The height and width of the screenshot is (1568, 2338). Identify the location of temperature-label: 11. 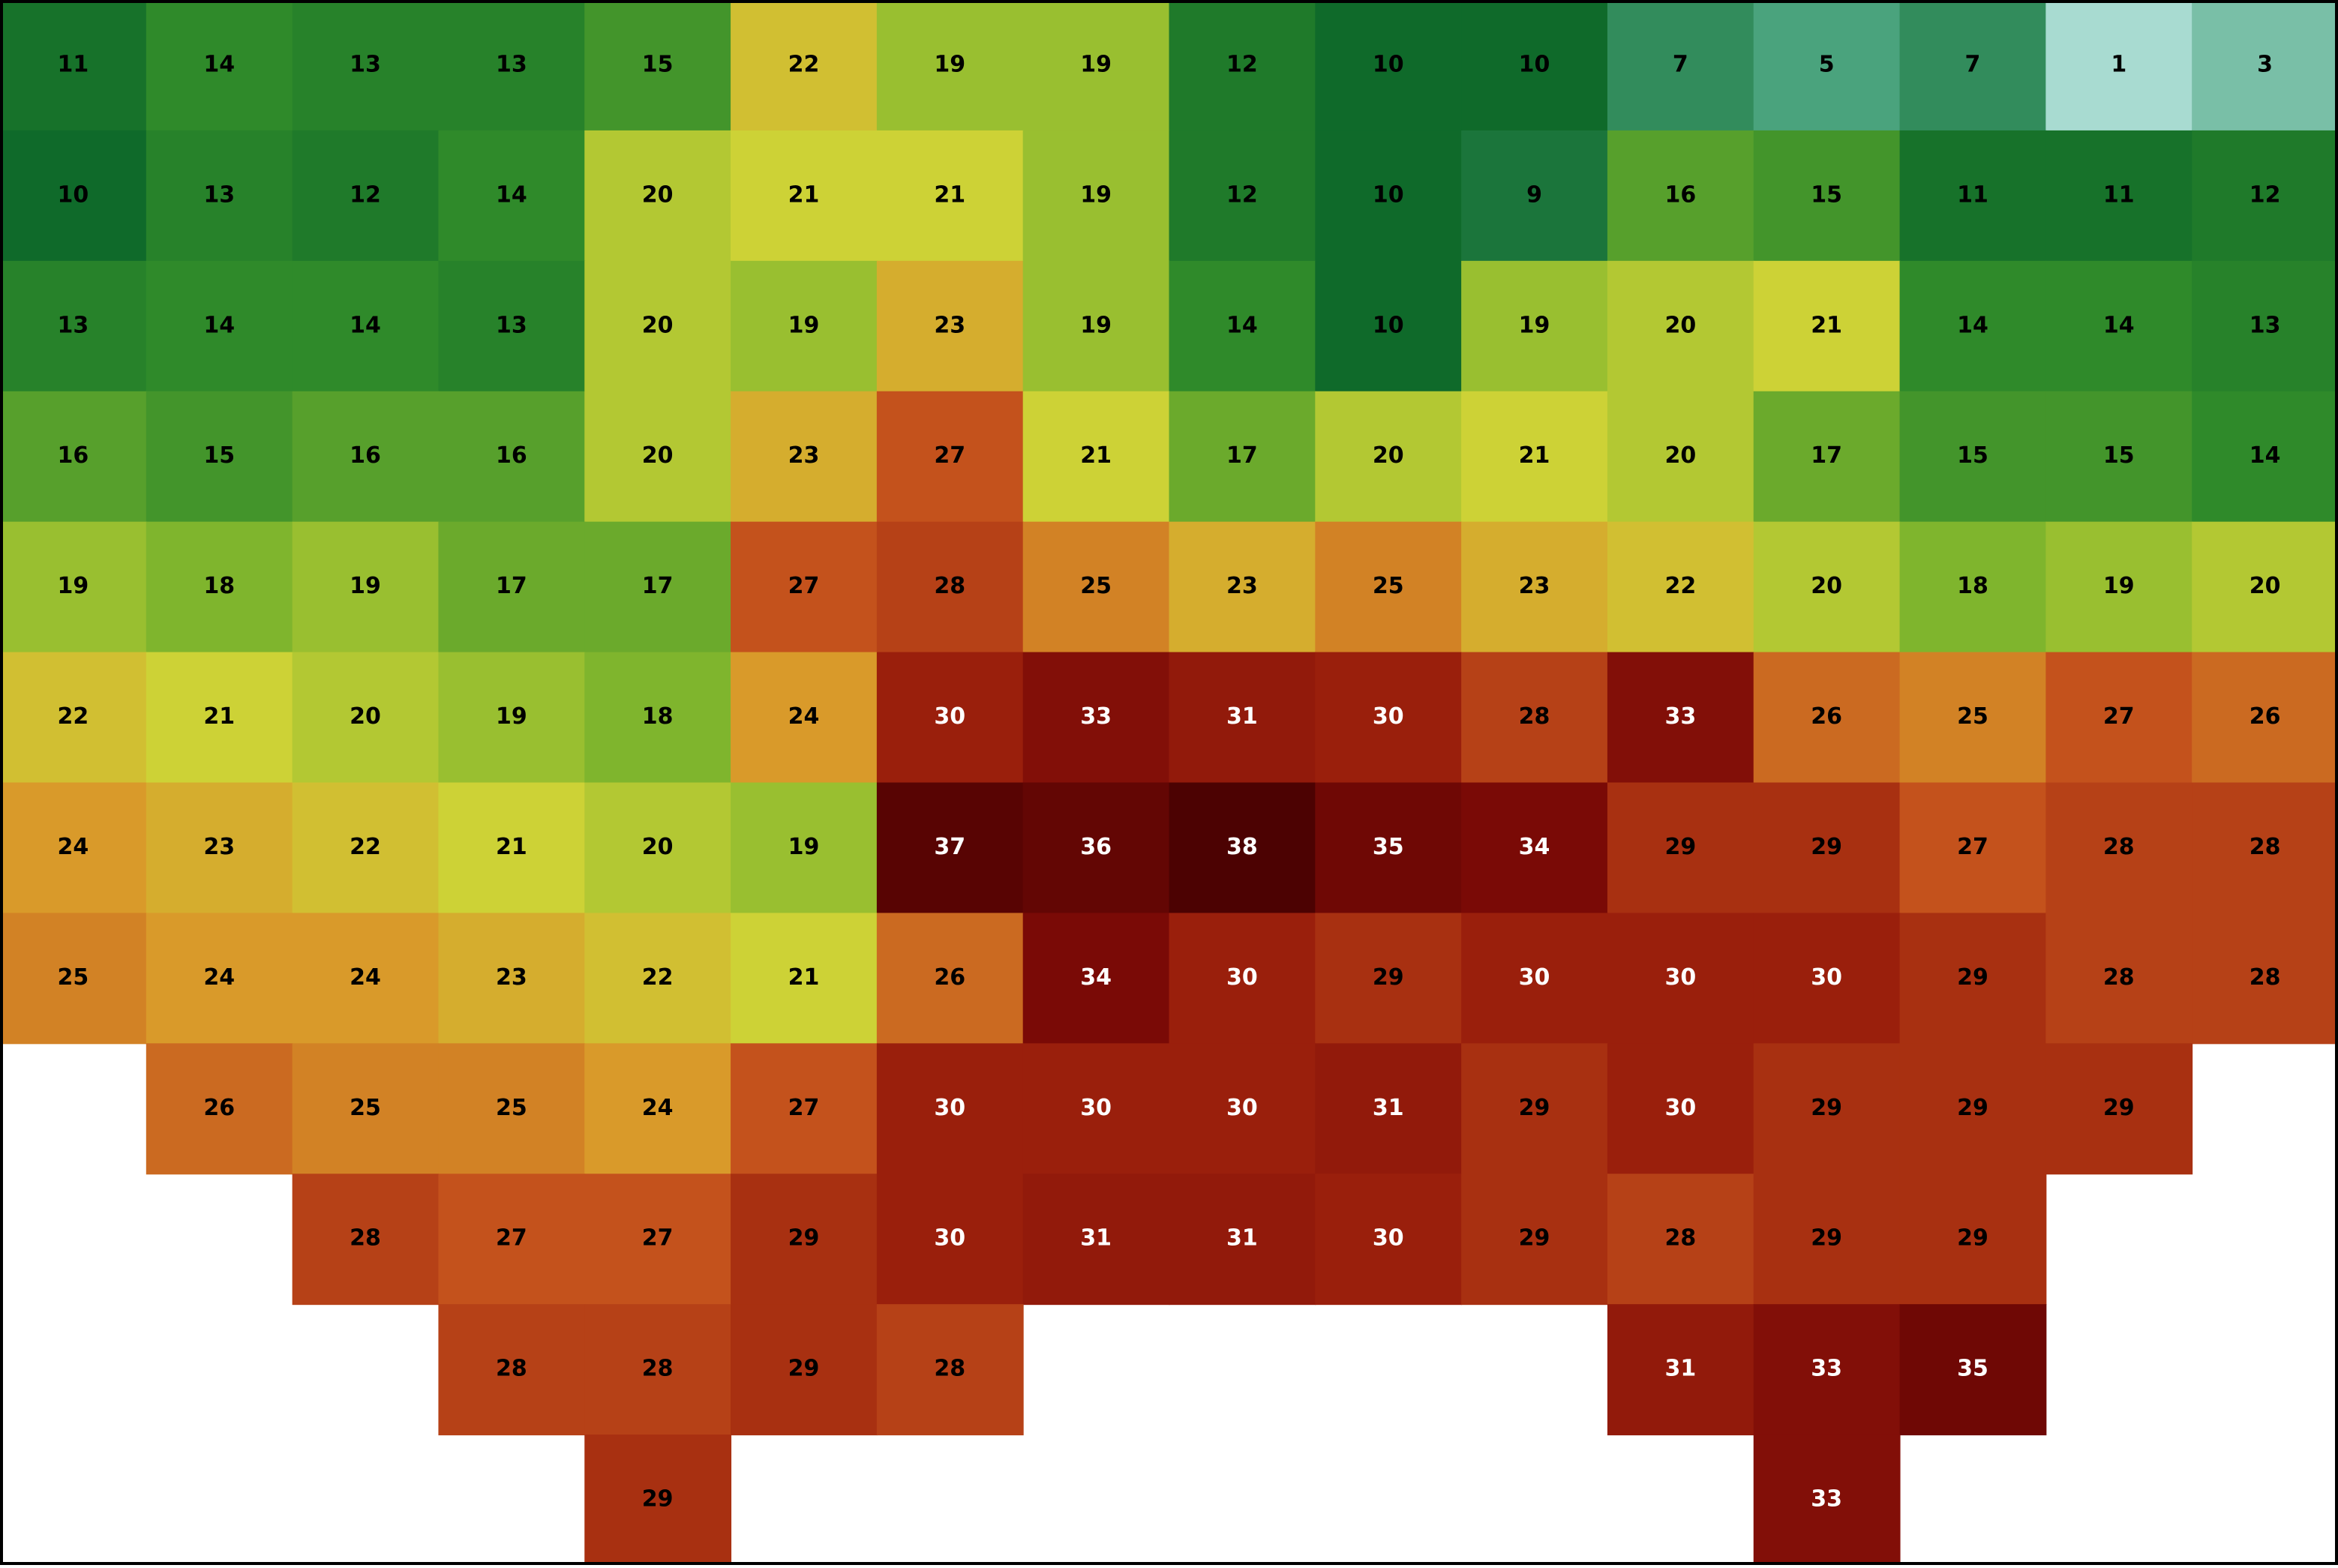
(2119, 194).